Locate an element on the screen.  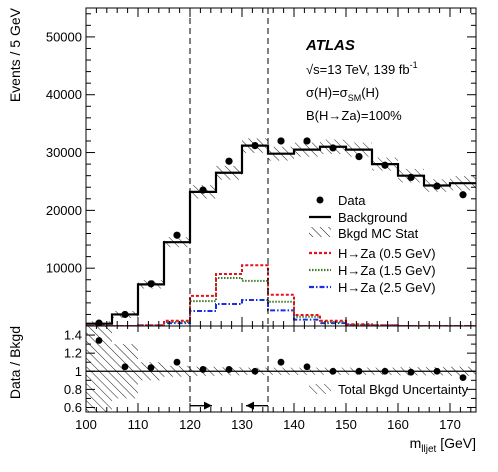
energy-text: √s=13 TeV, 139 fb is located at coordinates (358, 69).